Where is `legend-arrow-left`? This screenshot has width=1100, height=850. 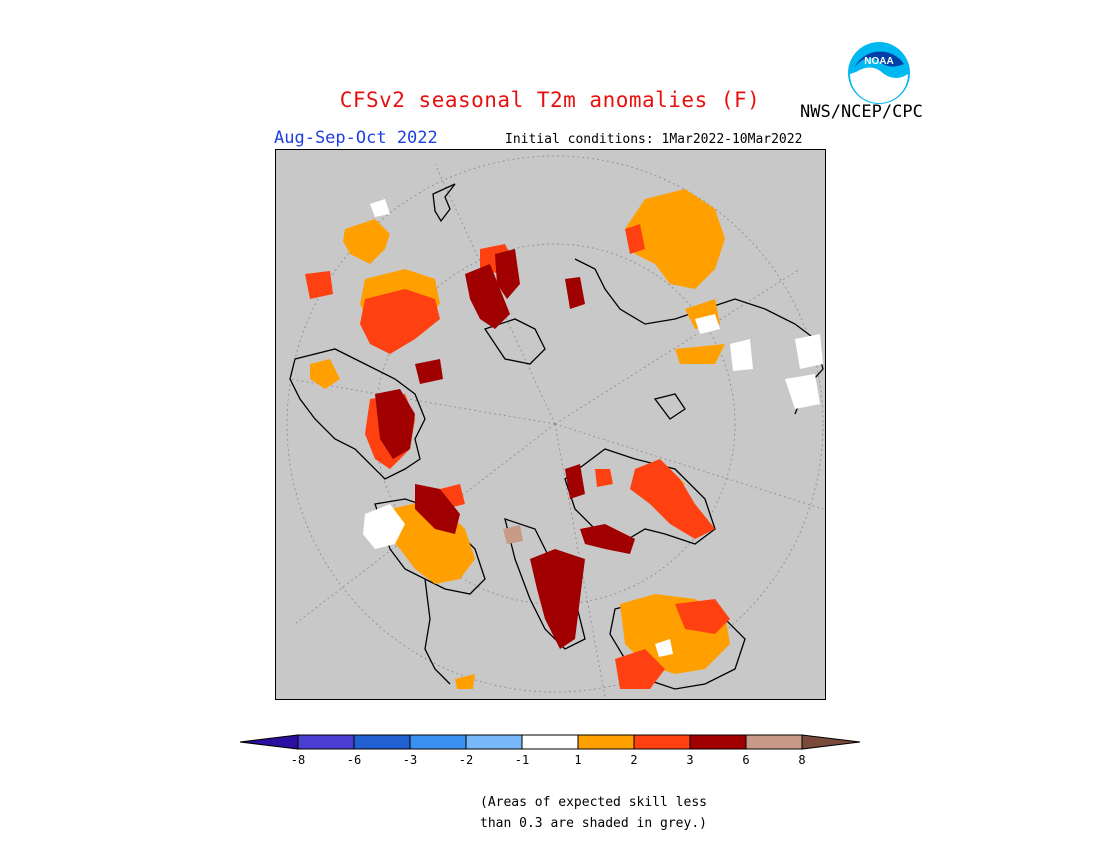
legend-arrow-left is located at coordinates (269, 742).